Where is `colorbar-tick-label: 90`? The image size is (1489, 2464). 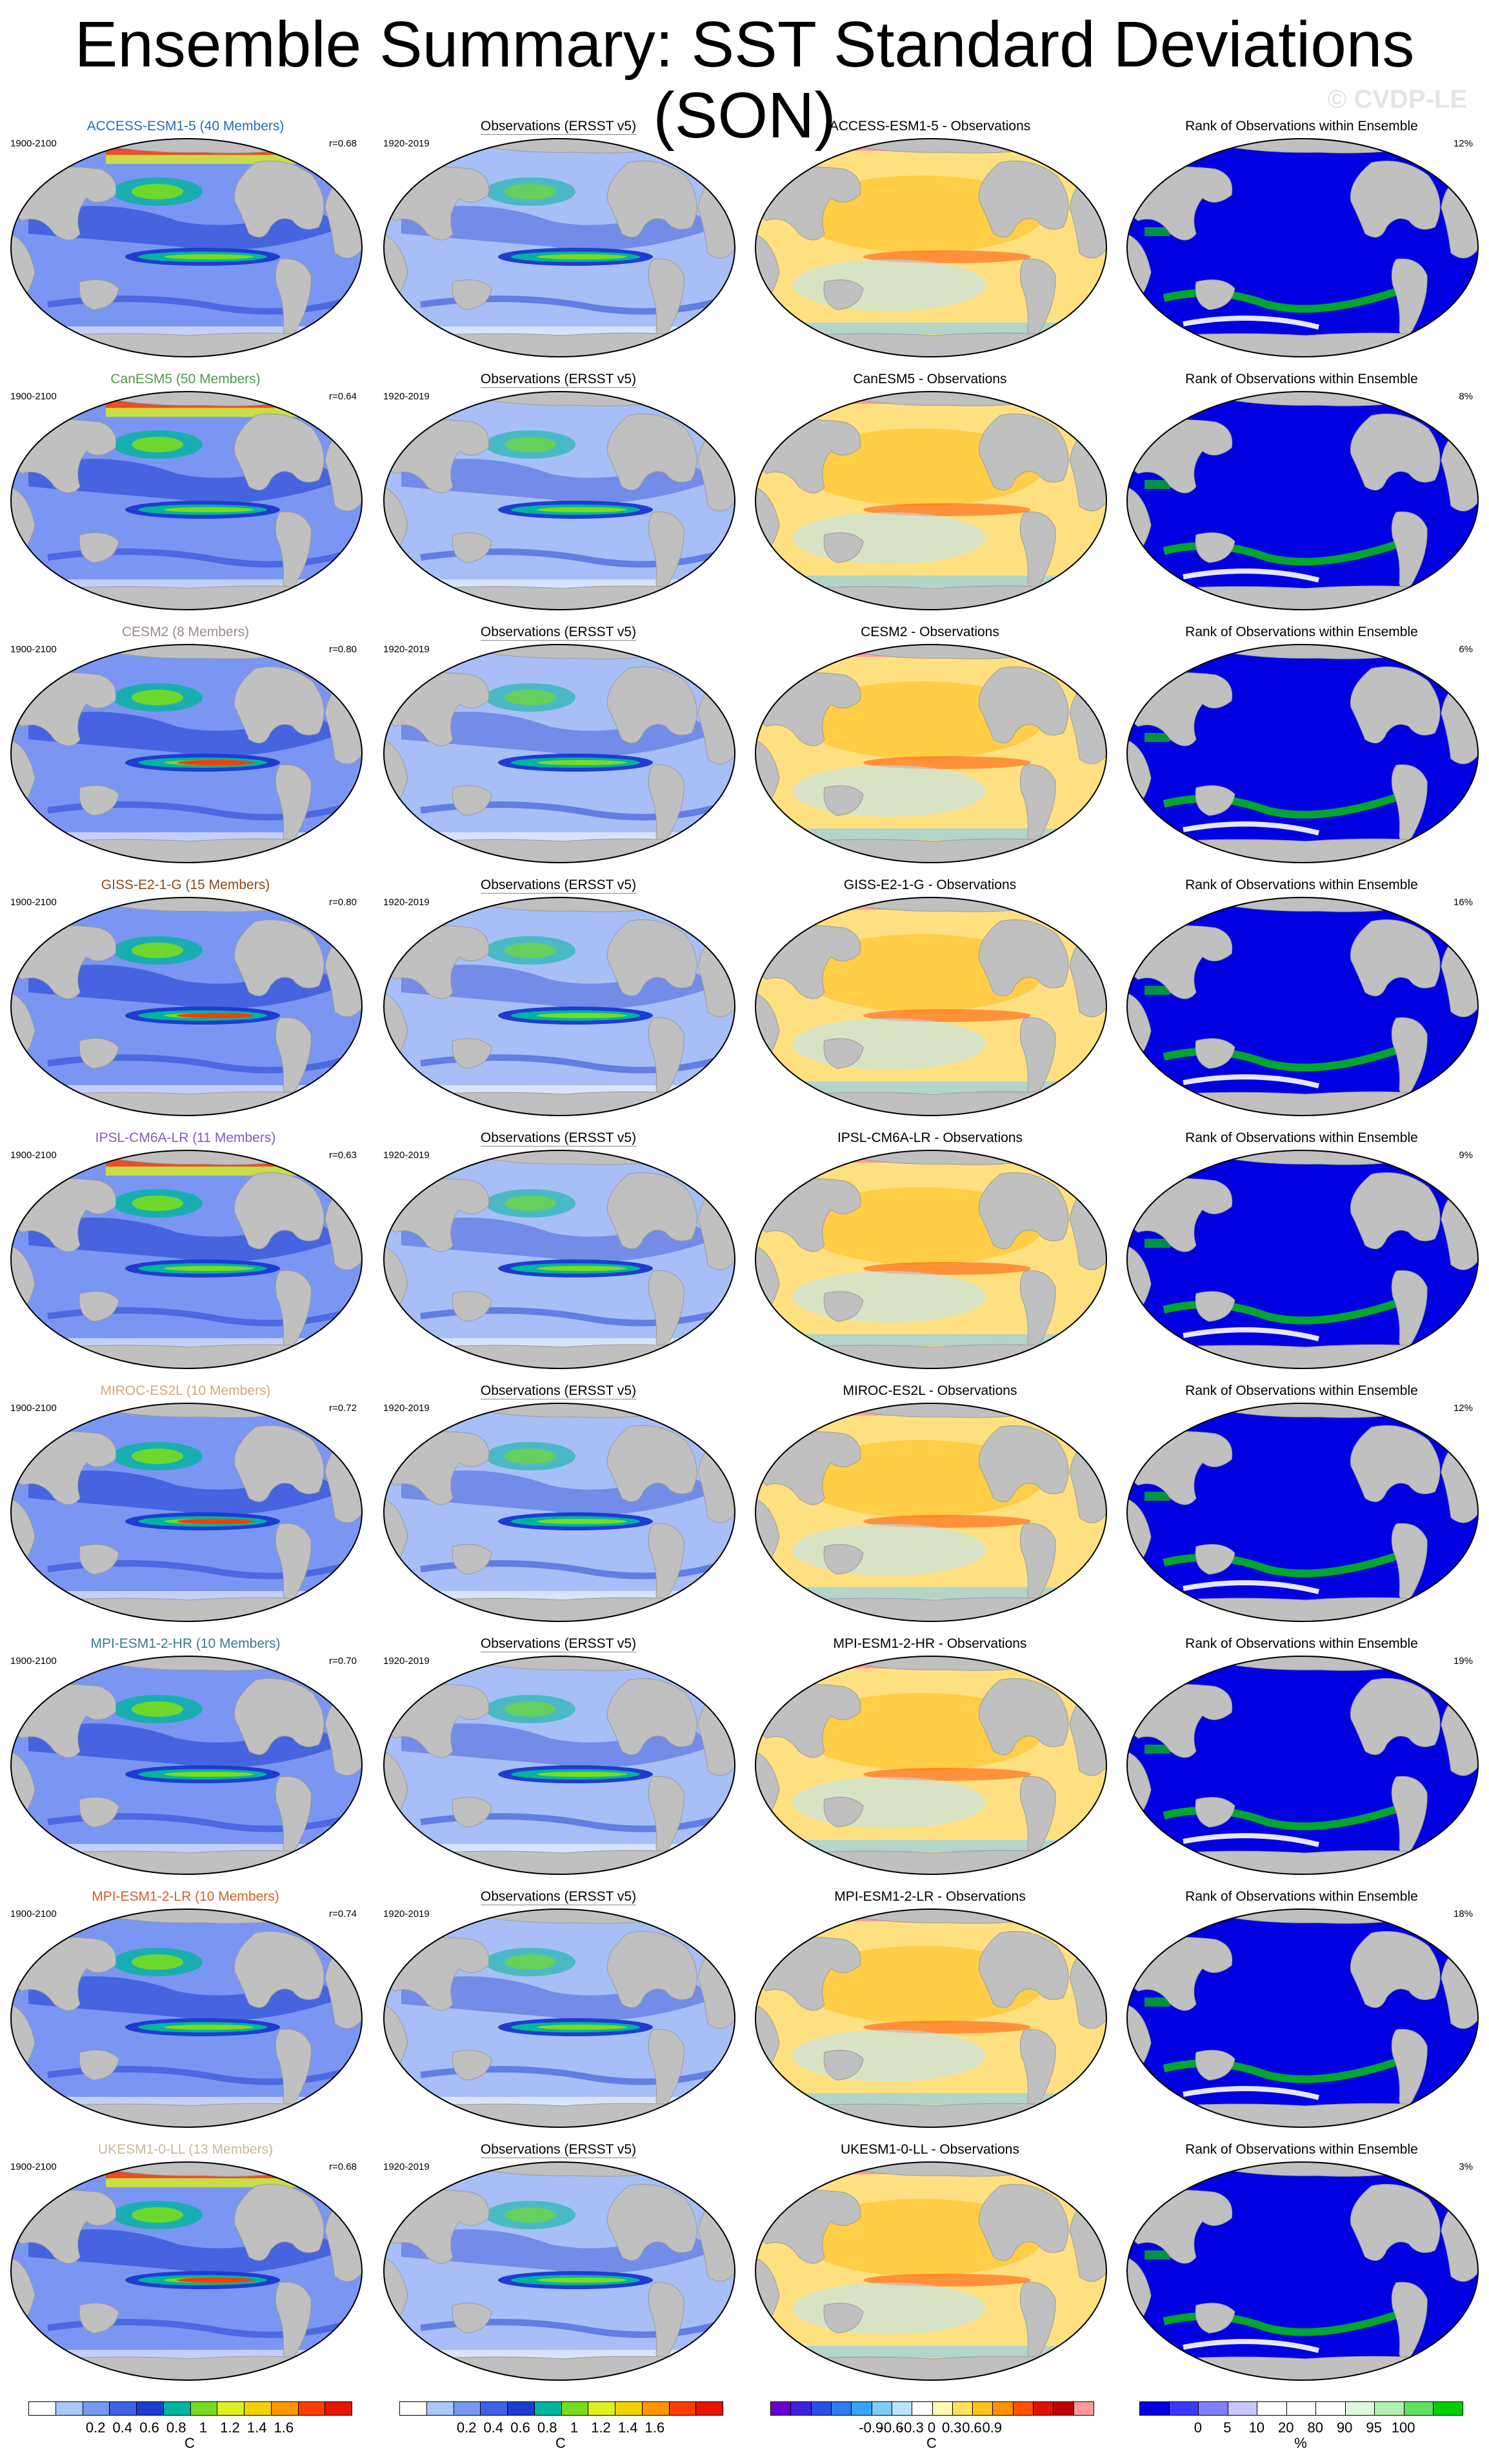 colorbar-tick-label: 90 is located at coordinates (1344, 2427).